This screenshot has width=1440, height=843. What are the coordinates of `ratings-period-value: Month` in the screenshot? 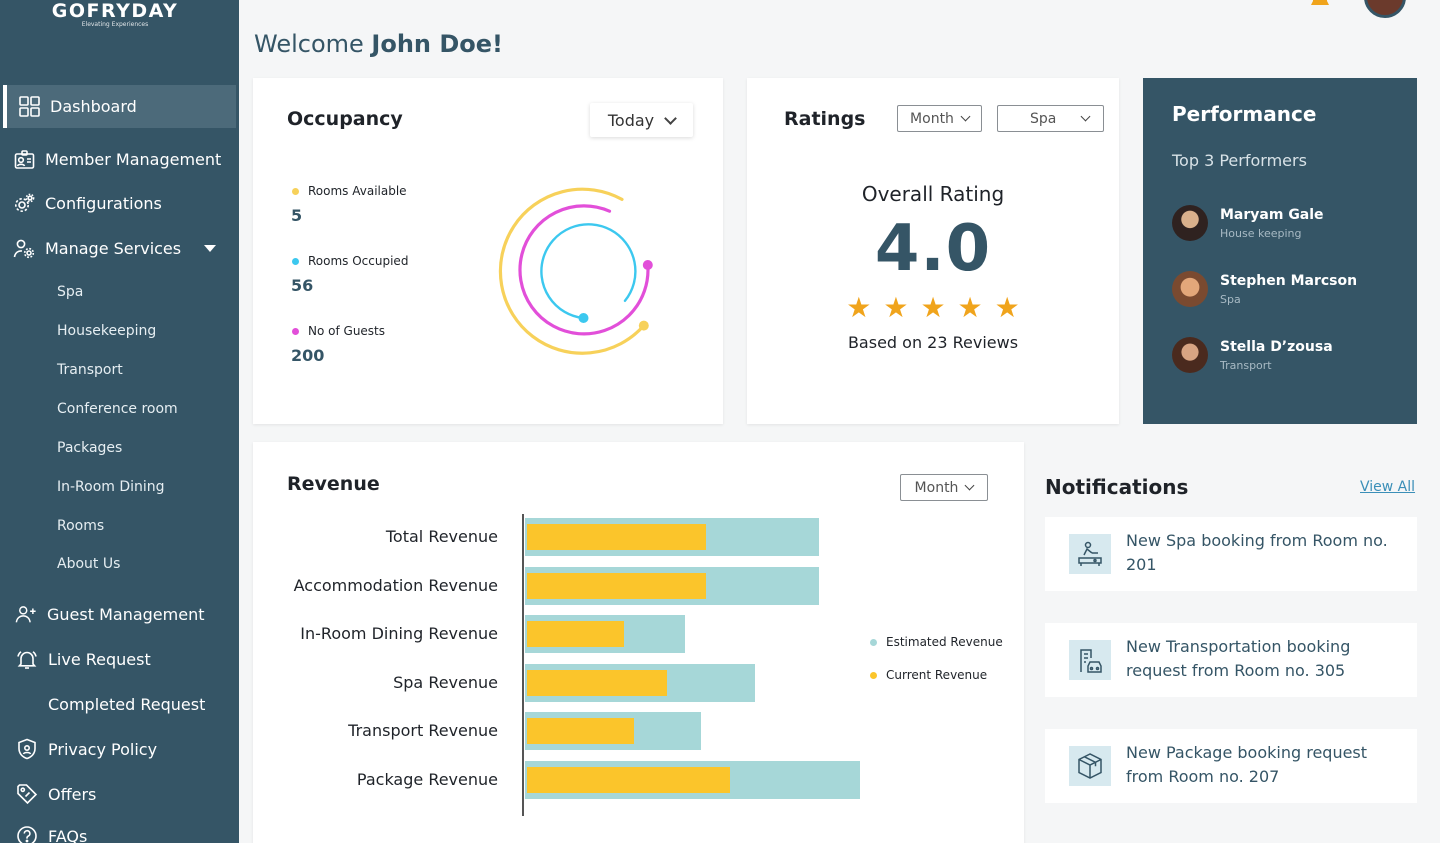 It's located at (932, 118).